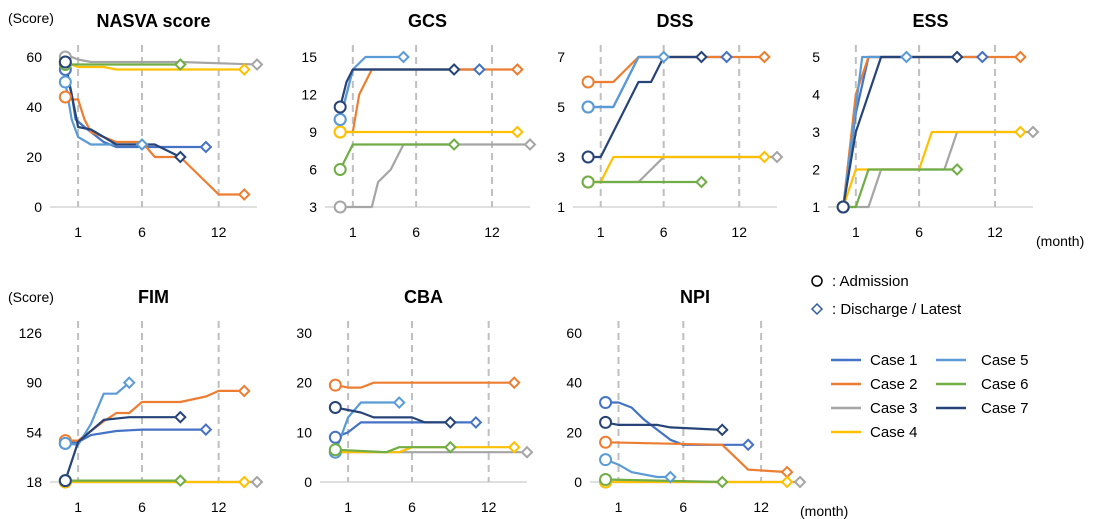 This screenshot has width=1107, height=519. I want to click on gcs-y-tick-label: 15, so click(309, 57).